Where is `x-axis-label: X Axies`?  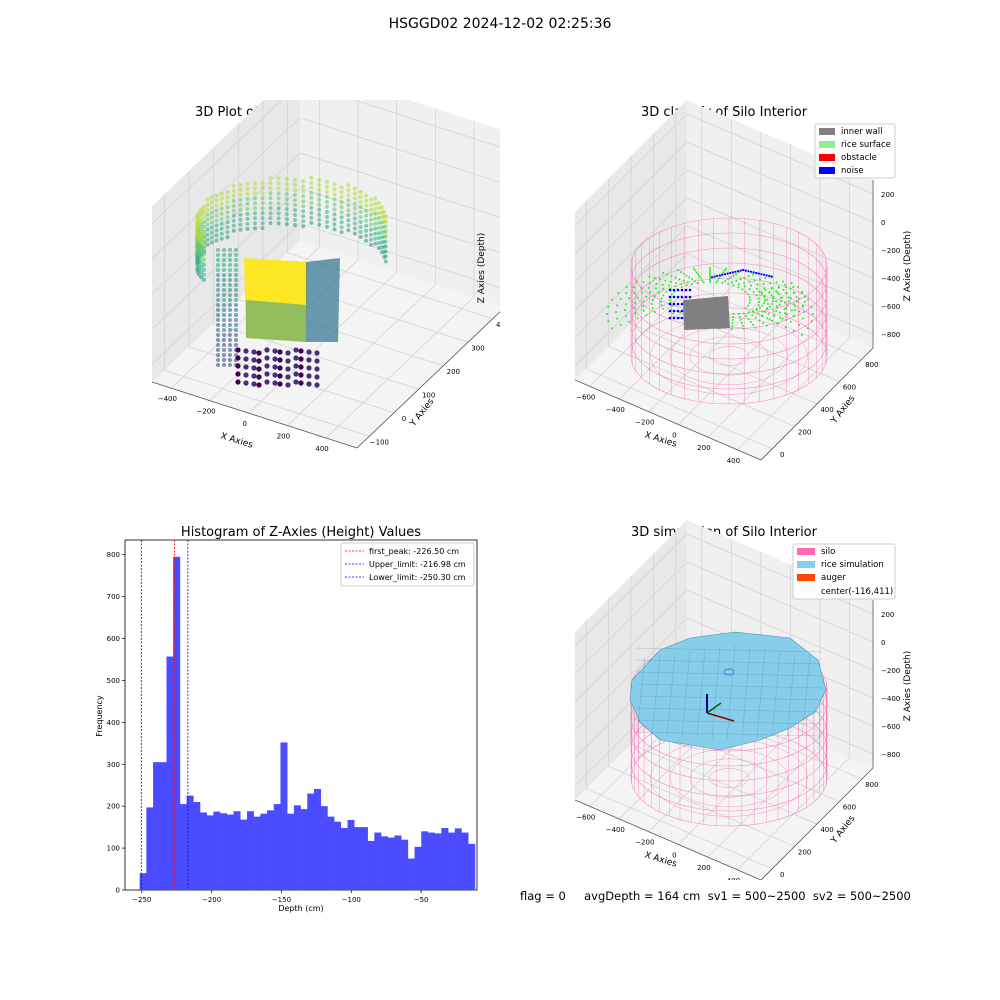
x-axis-label: X Axies is located at coordinates (236, 440).